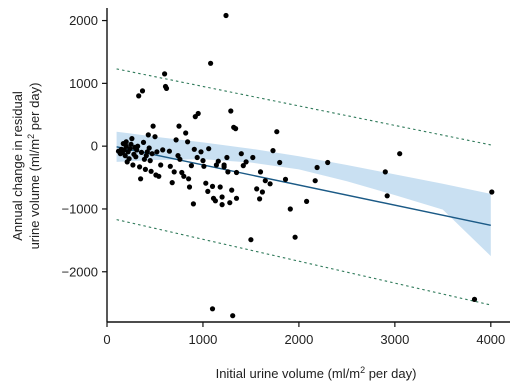 The image size is (523, 385). What do you see at coordinates (490, 339) in the screenshot?
I see `x-tick-label: 4000` at bounding box center [490, 339].